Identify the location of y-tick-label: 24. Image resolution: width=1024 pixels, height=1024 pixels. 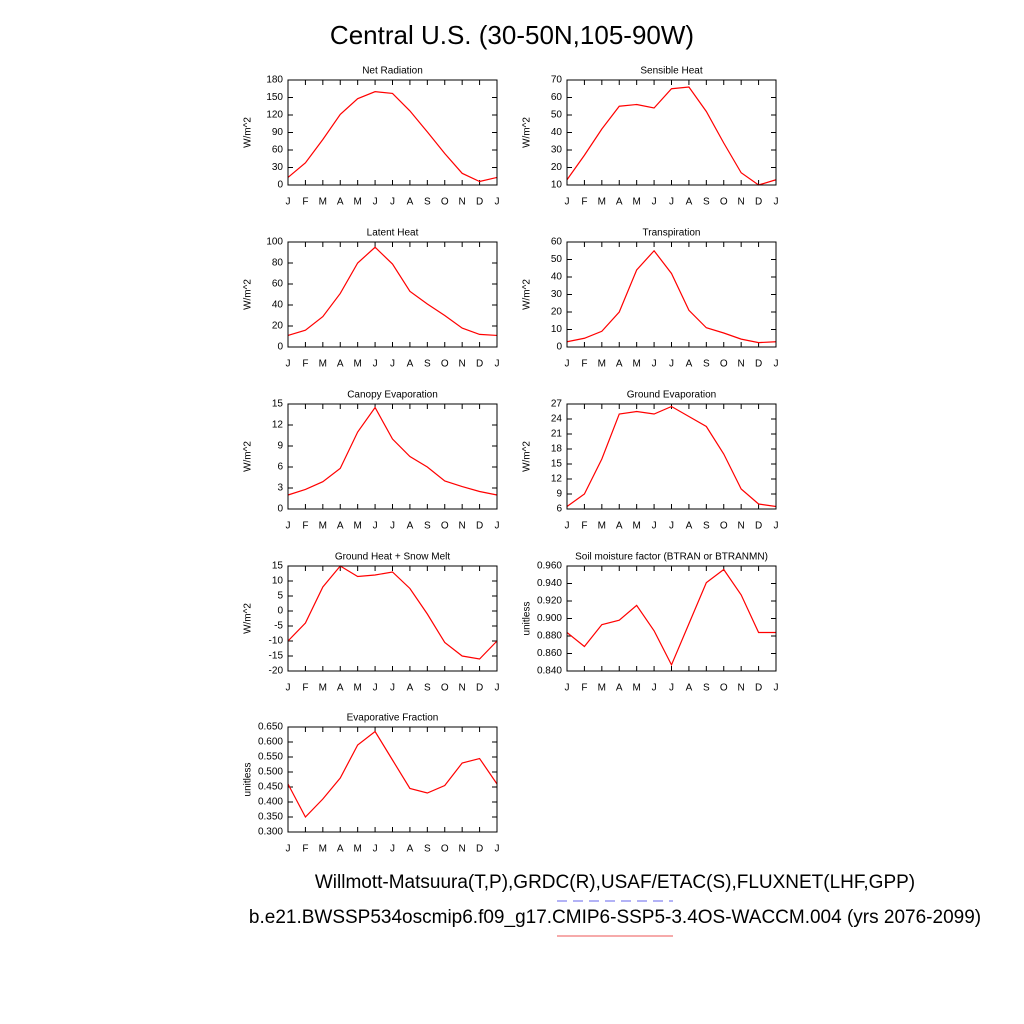
(557, 419).